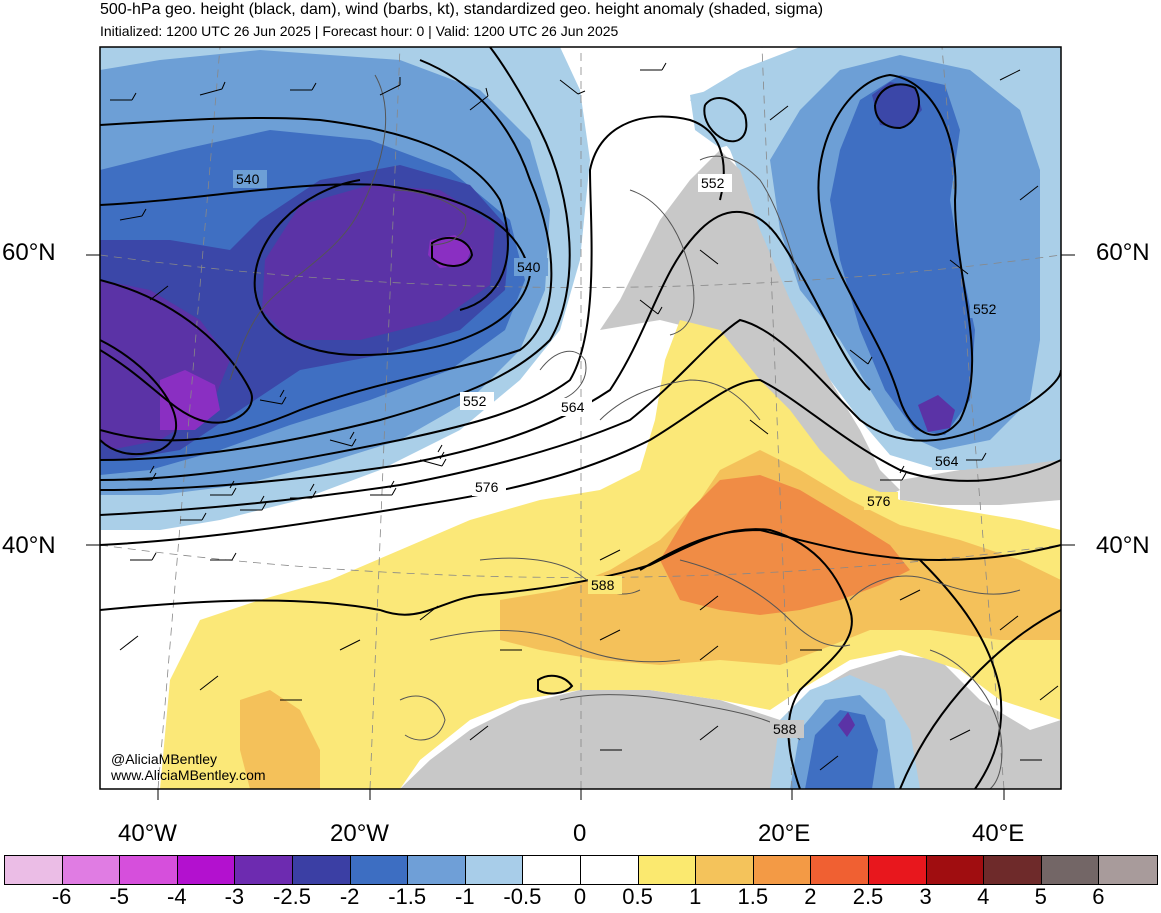 This screenshot has height=913, width=1161. What do you see at coordinates (637, 896) in the screenshot?
I see `colorbar-tick-label: 0.5` at bounding box center [637, 896].